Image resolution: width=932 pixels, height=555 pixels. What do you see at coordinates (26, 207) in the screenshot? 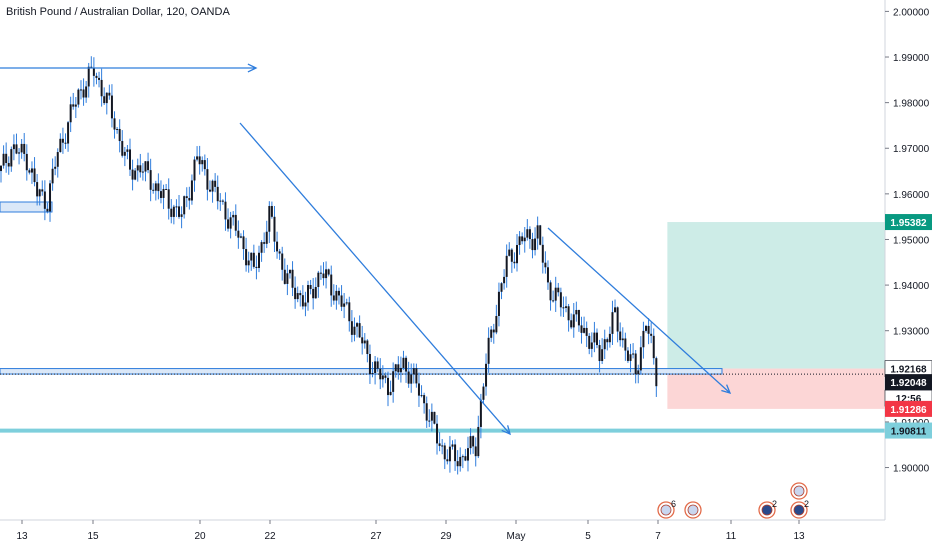
I see `left-zone-rectangle` at bounding box center [26, 207].